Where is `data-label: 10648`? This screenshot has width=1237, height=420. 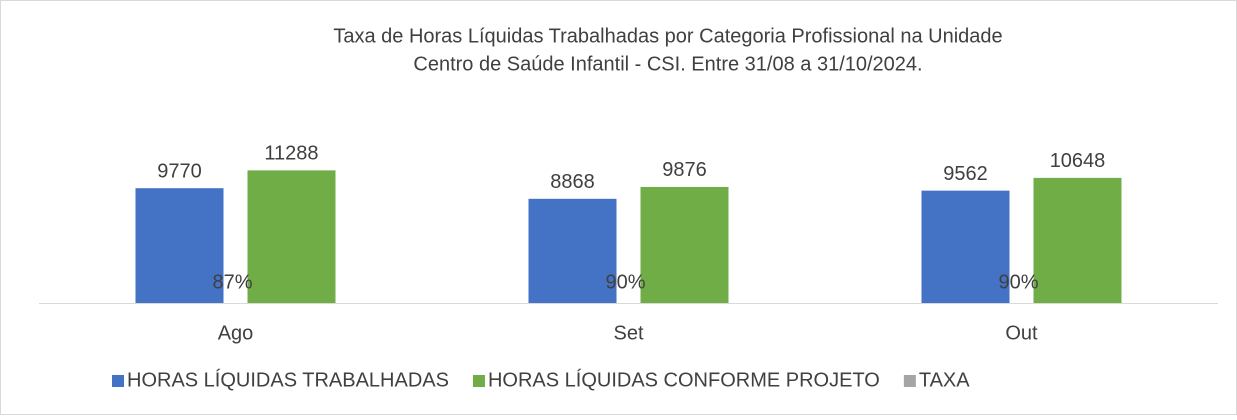 data-label: 10648 is located at coordinates (1078, 161).